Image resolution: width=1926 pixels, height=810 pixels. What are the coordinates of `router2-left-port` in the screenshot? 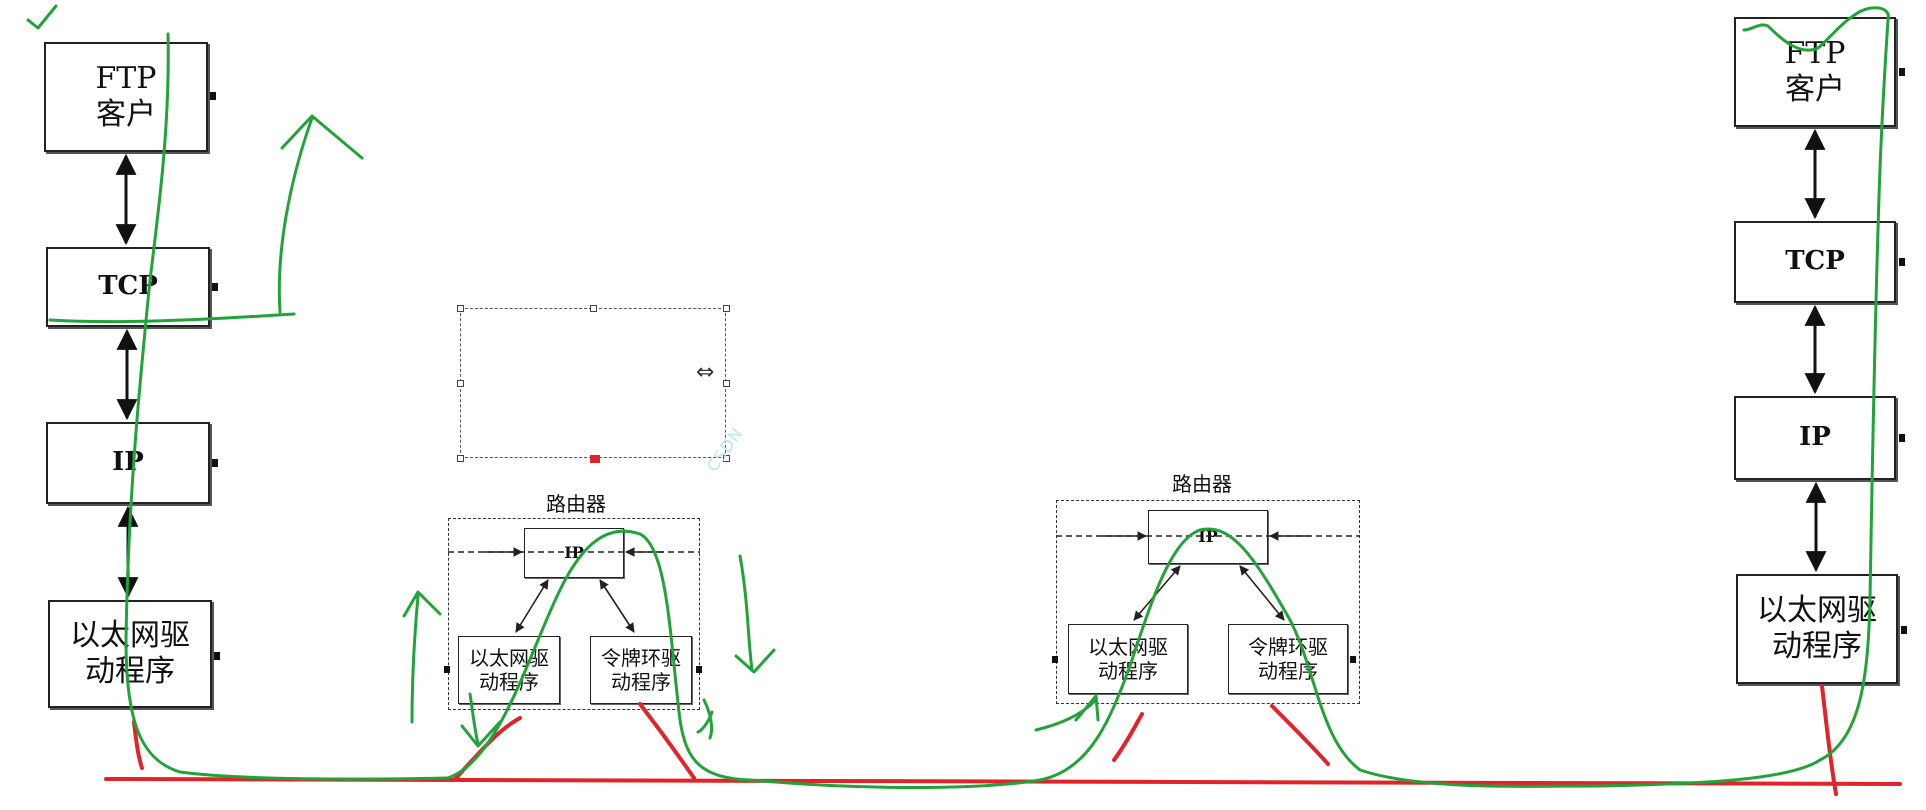 It's located at (1055, 659).